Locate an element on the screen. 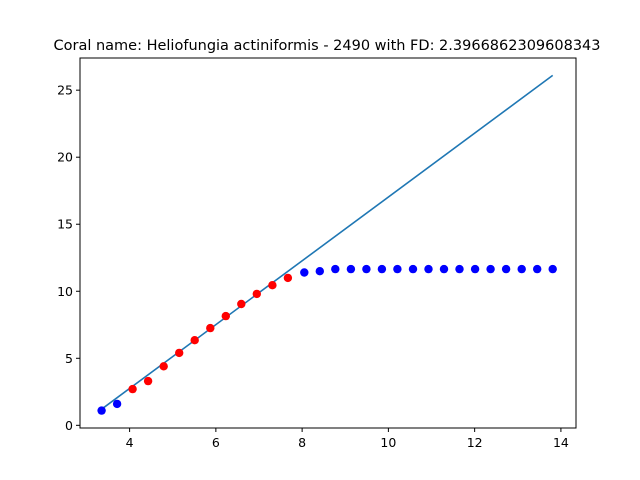  y-tick-label: 0 is located at coordinates (69, 425).